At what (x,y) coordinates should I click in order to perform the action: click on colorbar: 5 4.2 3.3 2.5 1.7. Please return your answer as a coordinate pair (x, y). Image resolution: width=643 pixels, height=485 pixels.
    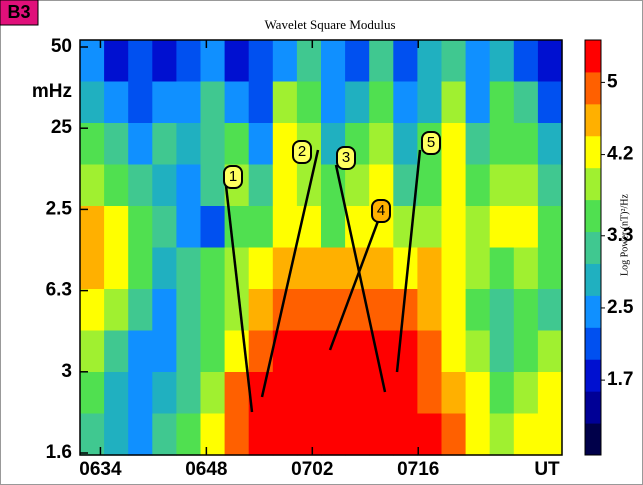
    Looking at the image, I should click on (609, 247).